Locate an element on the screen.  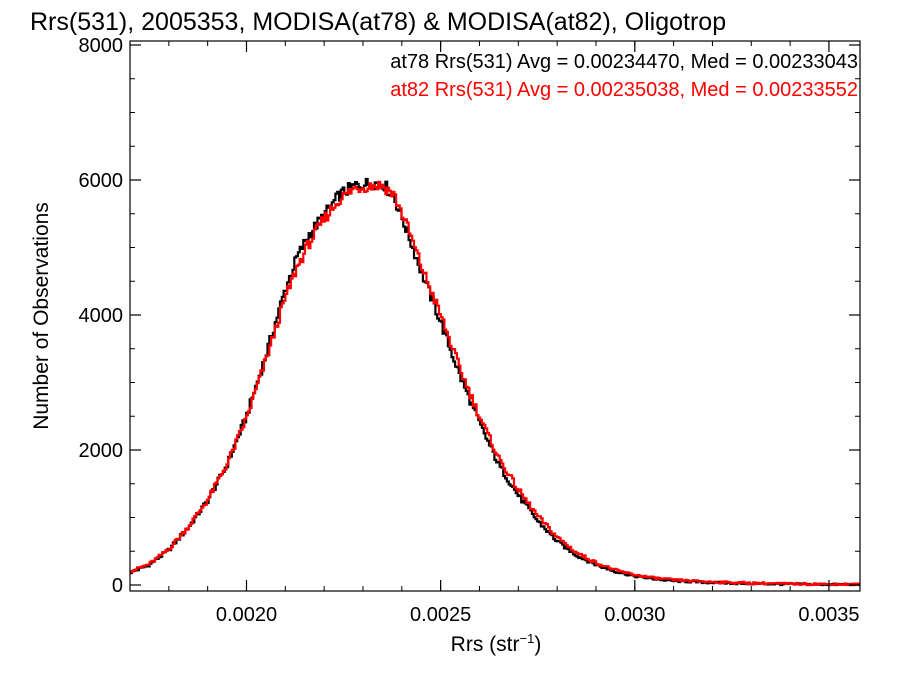
y-tick-label: 2000 is located at coordinates (101, 451).